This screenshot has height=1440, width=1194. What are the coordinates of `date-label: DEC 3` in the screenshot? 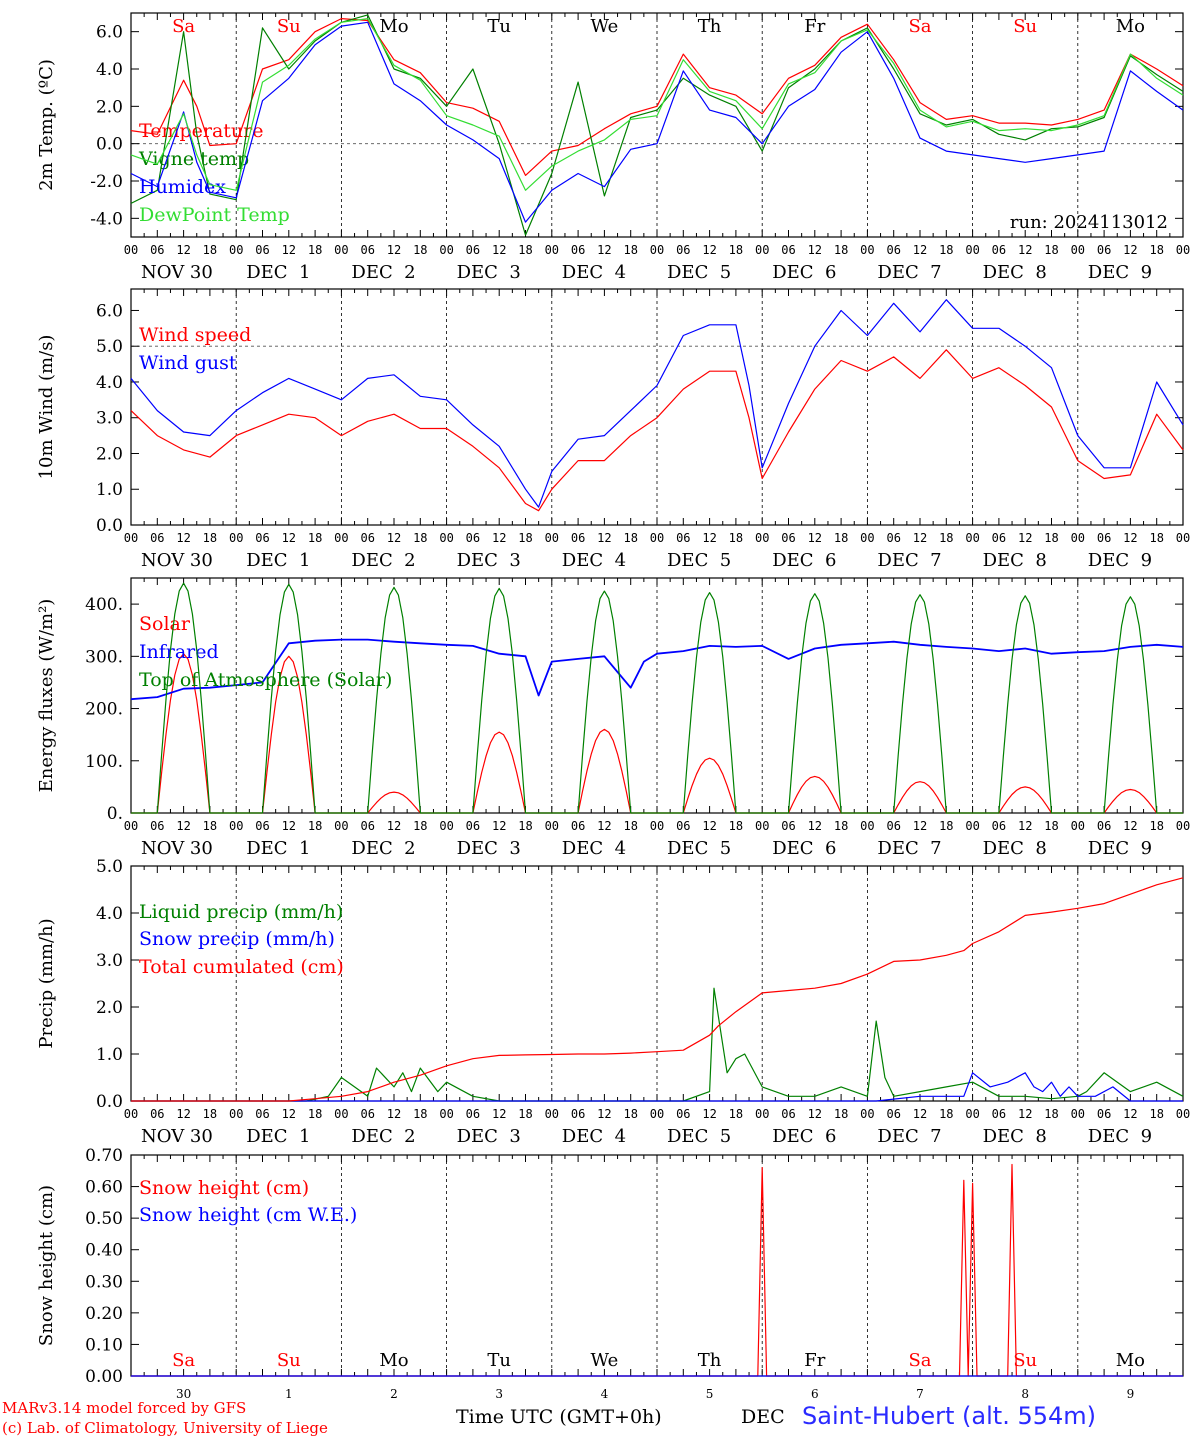 It's located at (489, 848).